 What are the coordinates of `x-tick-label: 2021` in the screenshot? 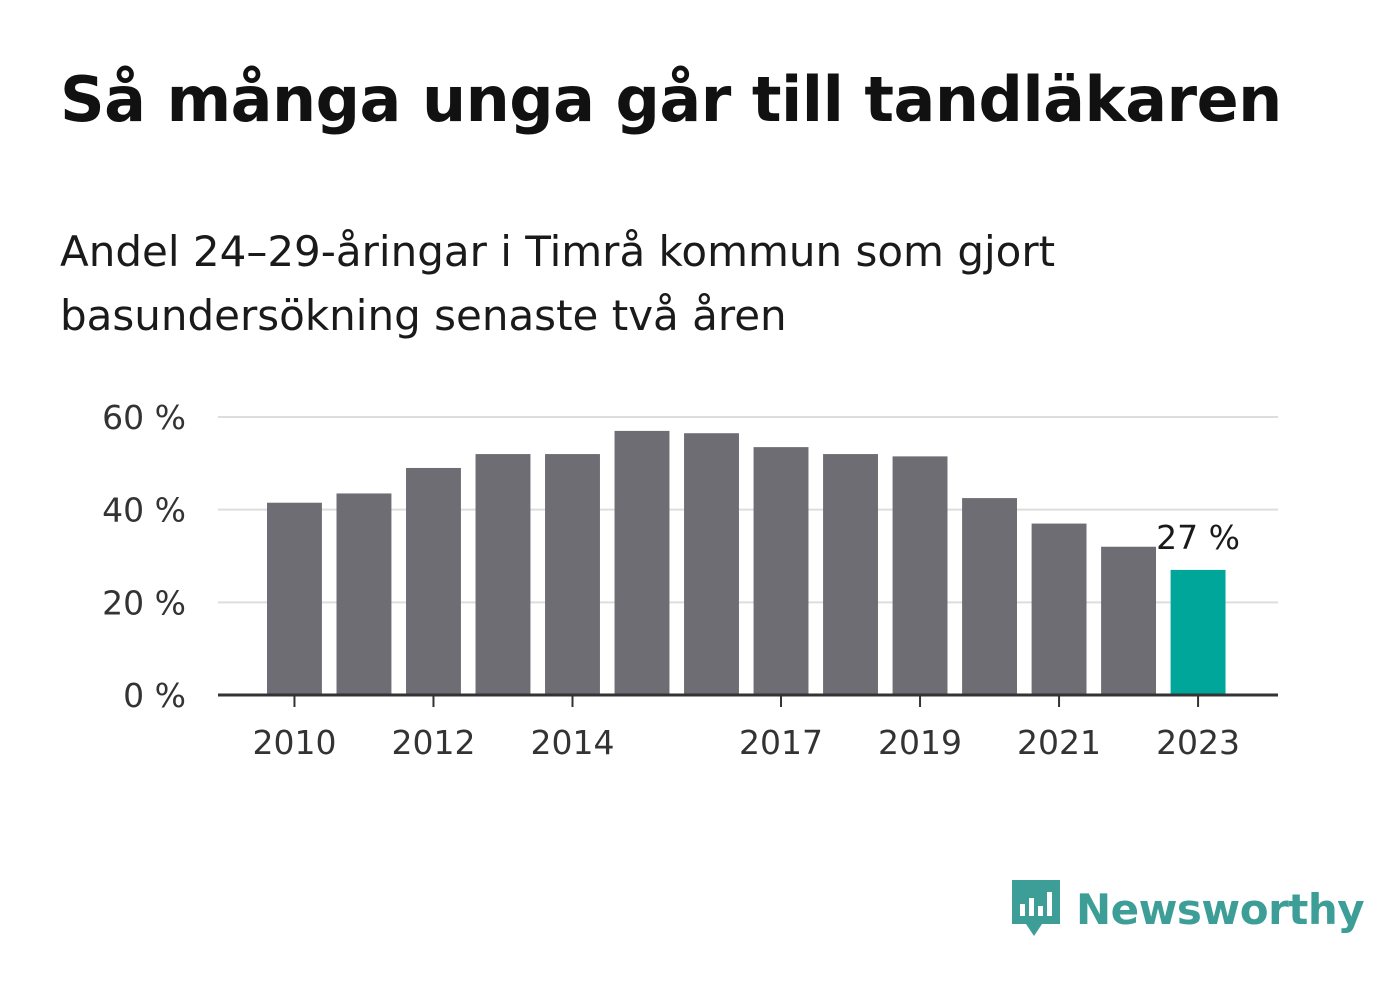 It's located at (1059, 742).